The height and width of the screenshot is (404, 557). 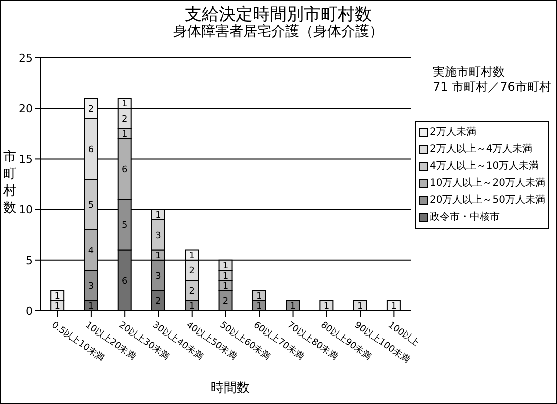 What do you see at coordinates (279, 14) in the screenshot?
I see `chart-title: 支給決定時間別市町村数` at bounding box center [279, 14].